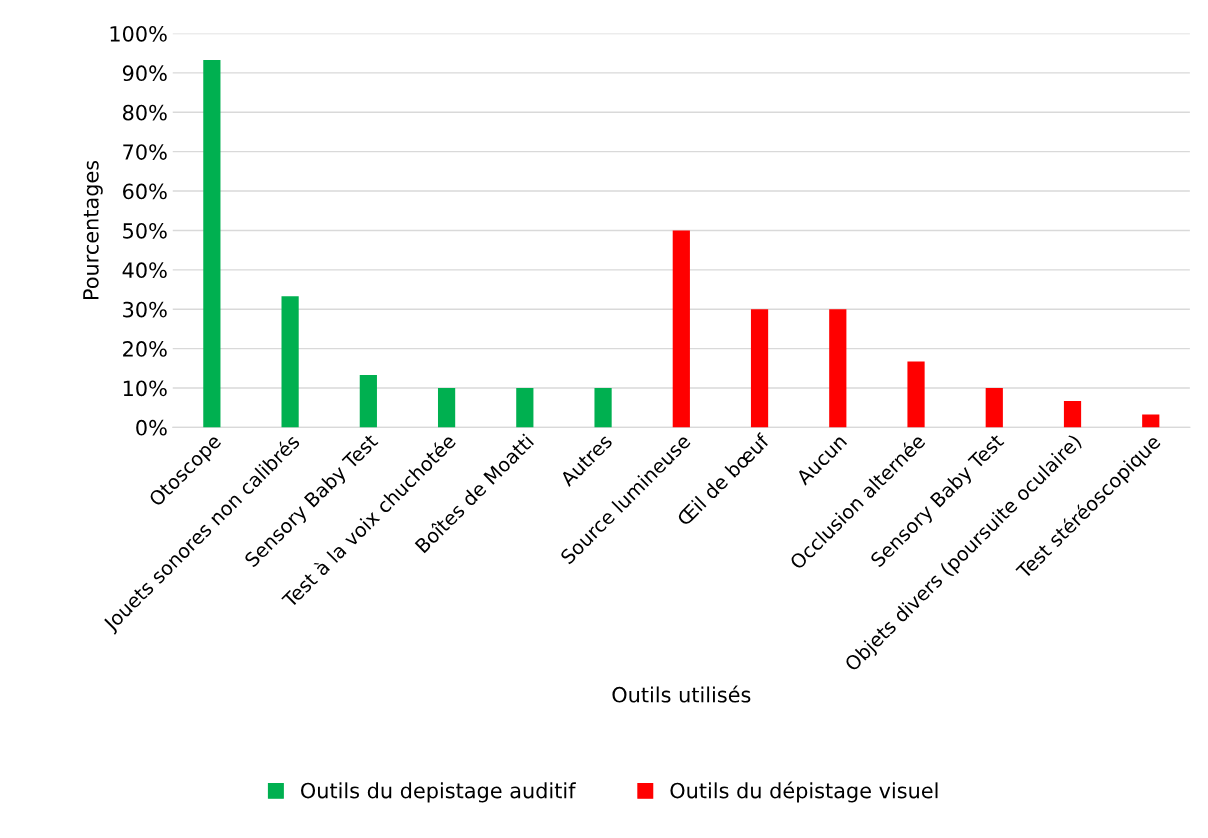 The width and height of the screenshot is (1208, 838). What do you see at coordinates (438, 792) in the screenshot?
I see `legend-label: Outils du depistage auditif` at bounding box center [438, 792].